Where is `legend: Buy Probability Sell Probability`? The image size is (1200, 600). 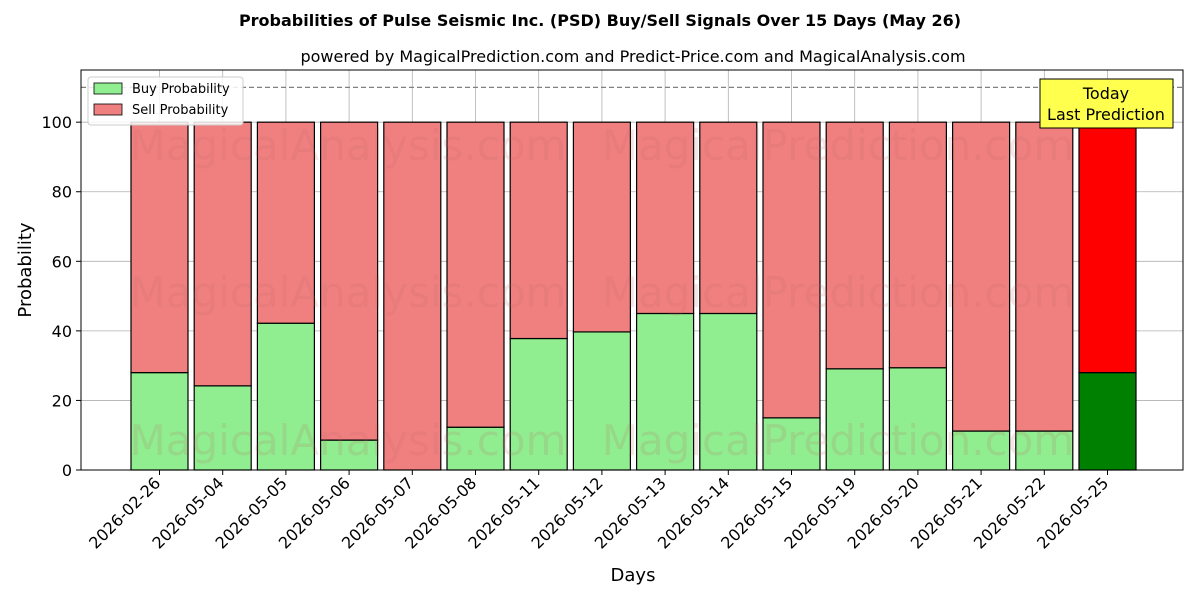 legend: Buy Probability Sell Probability is located at coordinates (165, 101).